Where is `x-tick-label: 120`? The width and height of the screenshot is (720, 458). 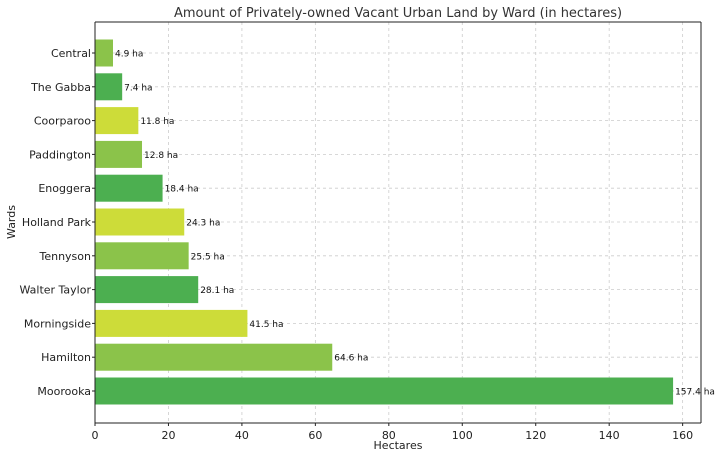 x-tick-label: 120 is located at coordinates (535, 435).